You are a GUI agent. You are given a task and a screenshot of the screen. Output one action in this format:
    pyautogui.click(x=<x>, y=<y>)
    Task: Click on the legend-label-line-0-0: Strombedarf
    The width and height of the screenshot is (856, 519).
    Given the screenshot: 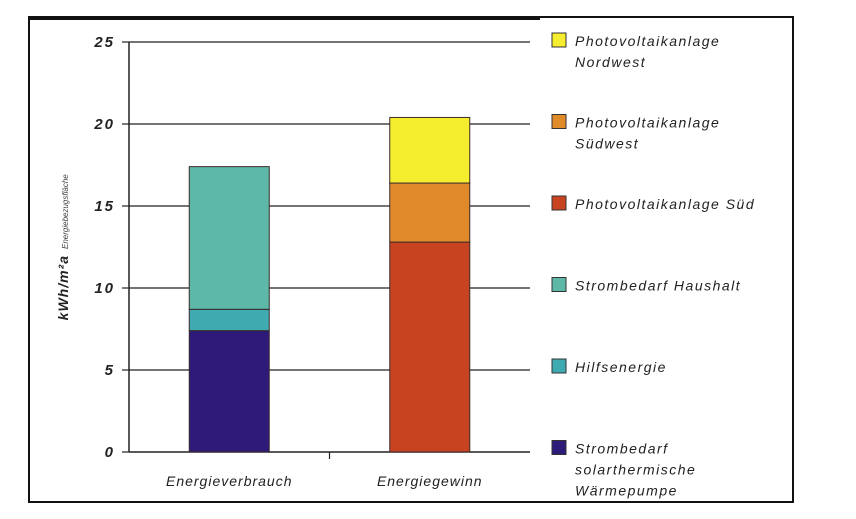 What is the action you would take?
    pyautogui.click(x=622, y=449)
    